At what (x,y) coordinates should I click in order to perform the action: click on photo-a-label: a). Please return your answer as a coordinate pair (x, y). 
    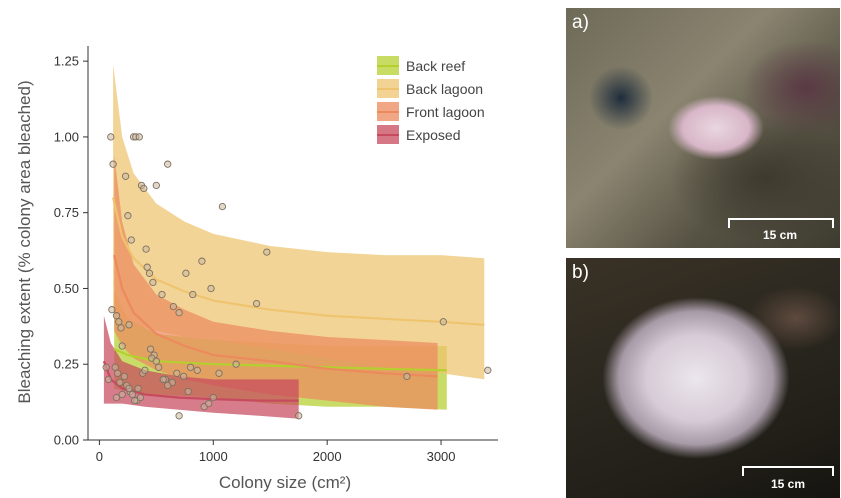
    Looking at the image, I should click on (580, 22).